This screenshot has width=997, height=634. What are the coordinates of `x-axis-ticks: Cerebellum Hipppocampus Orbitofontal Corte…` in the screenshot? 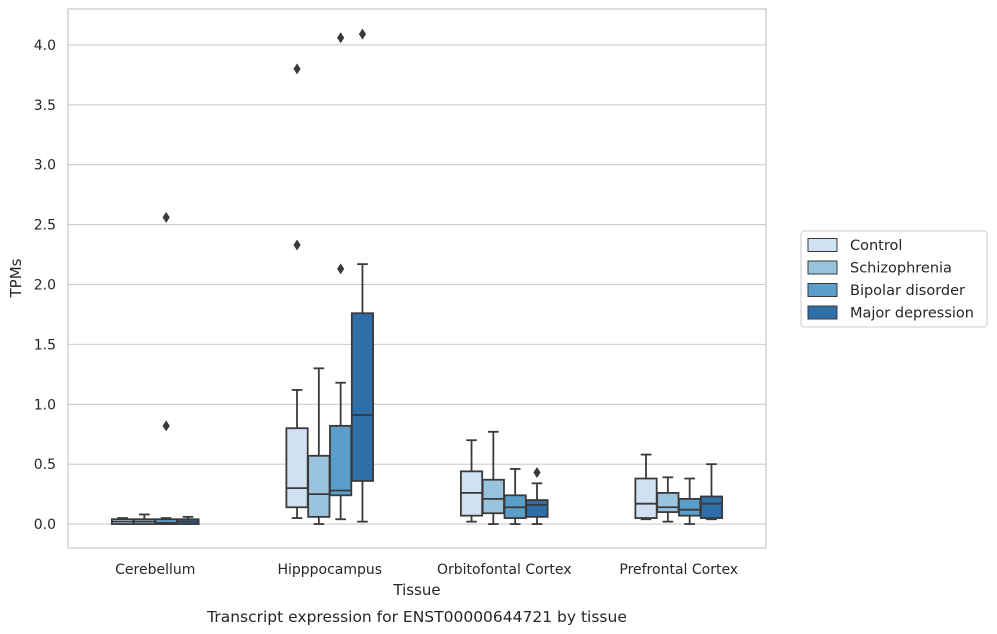 It's located at (426, 570).